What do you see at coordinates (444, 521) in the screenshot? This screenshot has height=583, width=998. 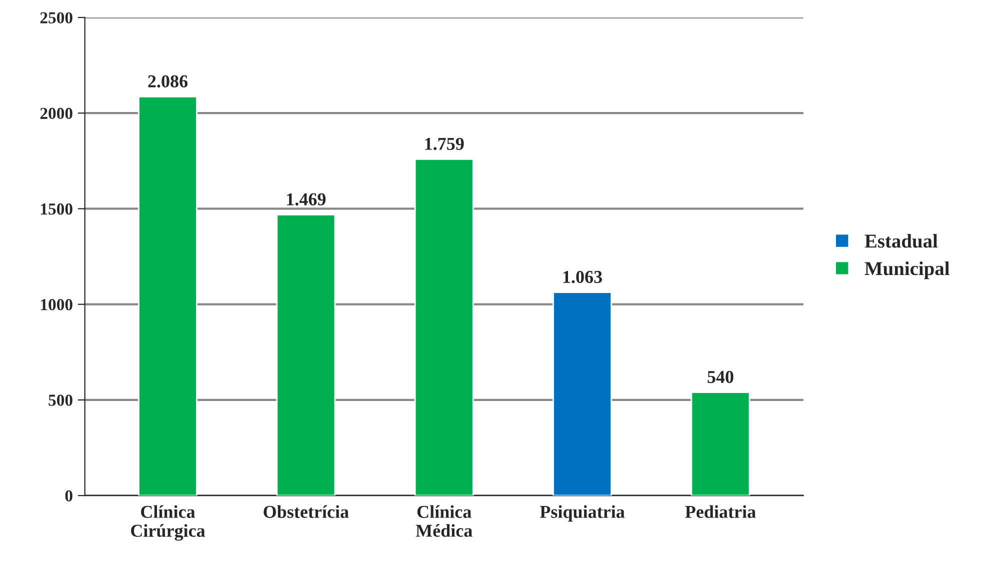 I see `x-tick-label: Clínica Médica` at bounding box center [444, 521].